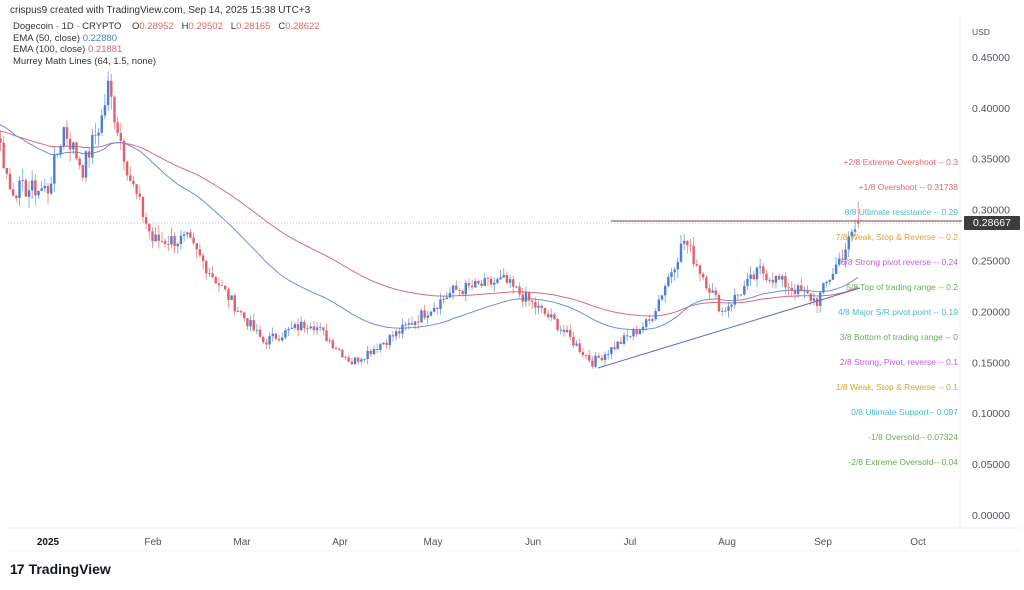 The width and height of the screenshot is (1024, 590). I want to click on open-value: 0.28952, so click(156, 26).